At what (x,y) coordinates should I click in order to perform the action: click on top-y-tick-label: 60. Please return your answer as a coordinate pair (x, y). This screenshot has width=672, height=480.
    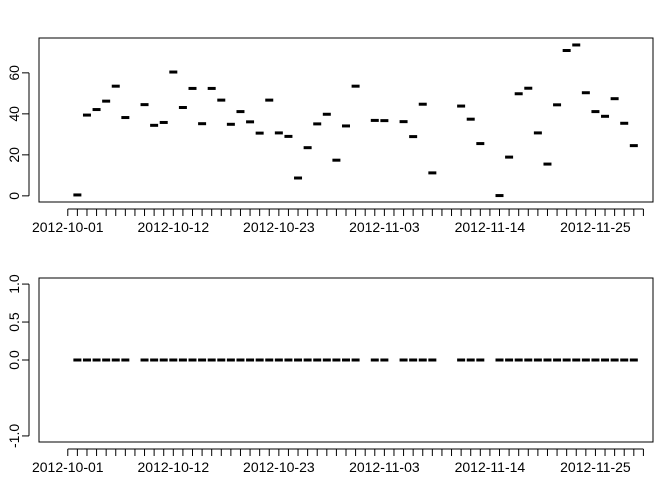
    Looking at the image, I should click on (14, 73).